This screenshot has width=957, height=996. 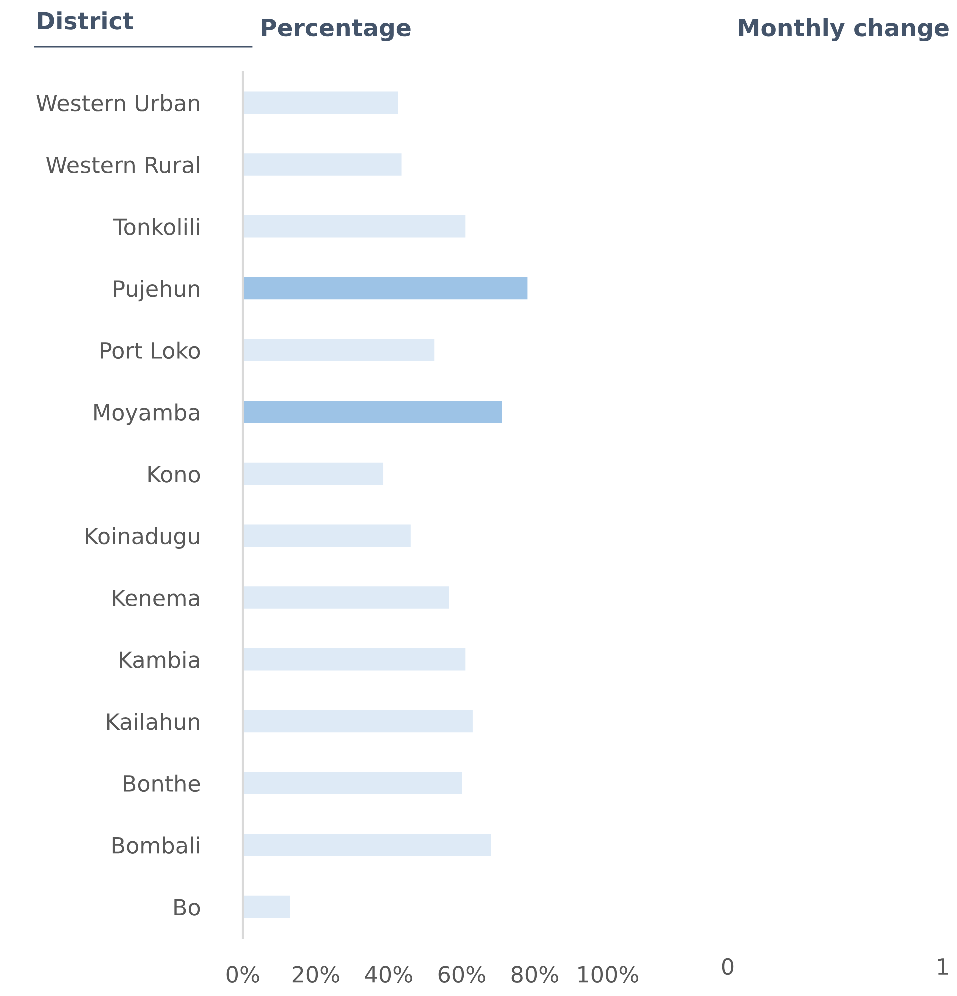 I want to click on y-tick-label: Western Urban, so click(x=118, y=103).